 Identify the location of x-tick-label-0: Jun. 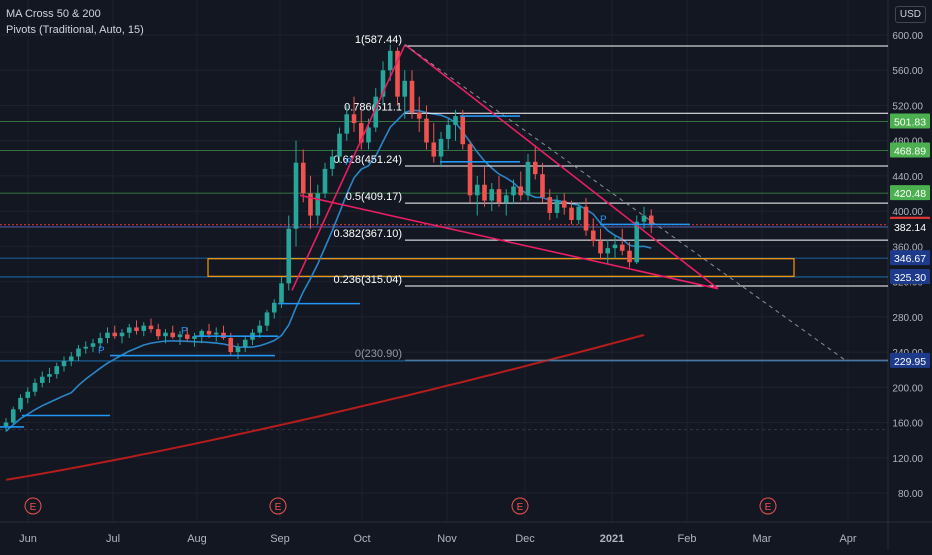
(28, 539).